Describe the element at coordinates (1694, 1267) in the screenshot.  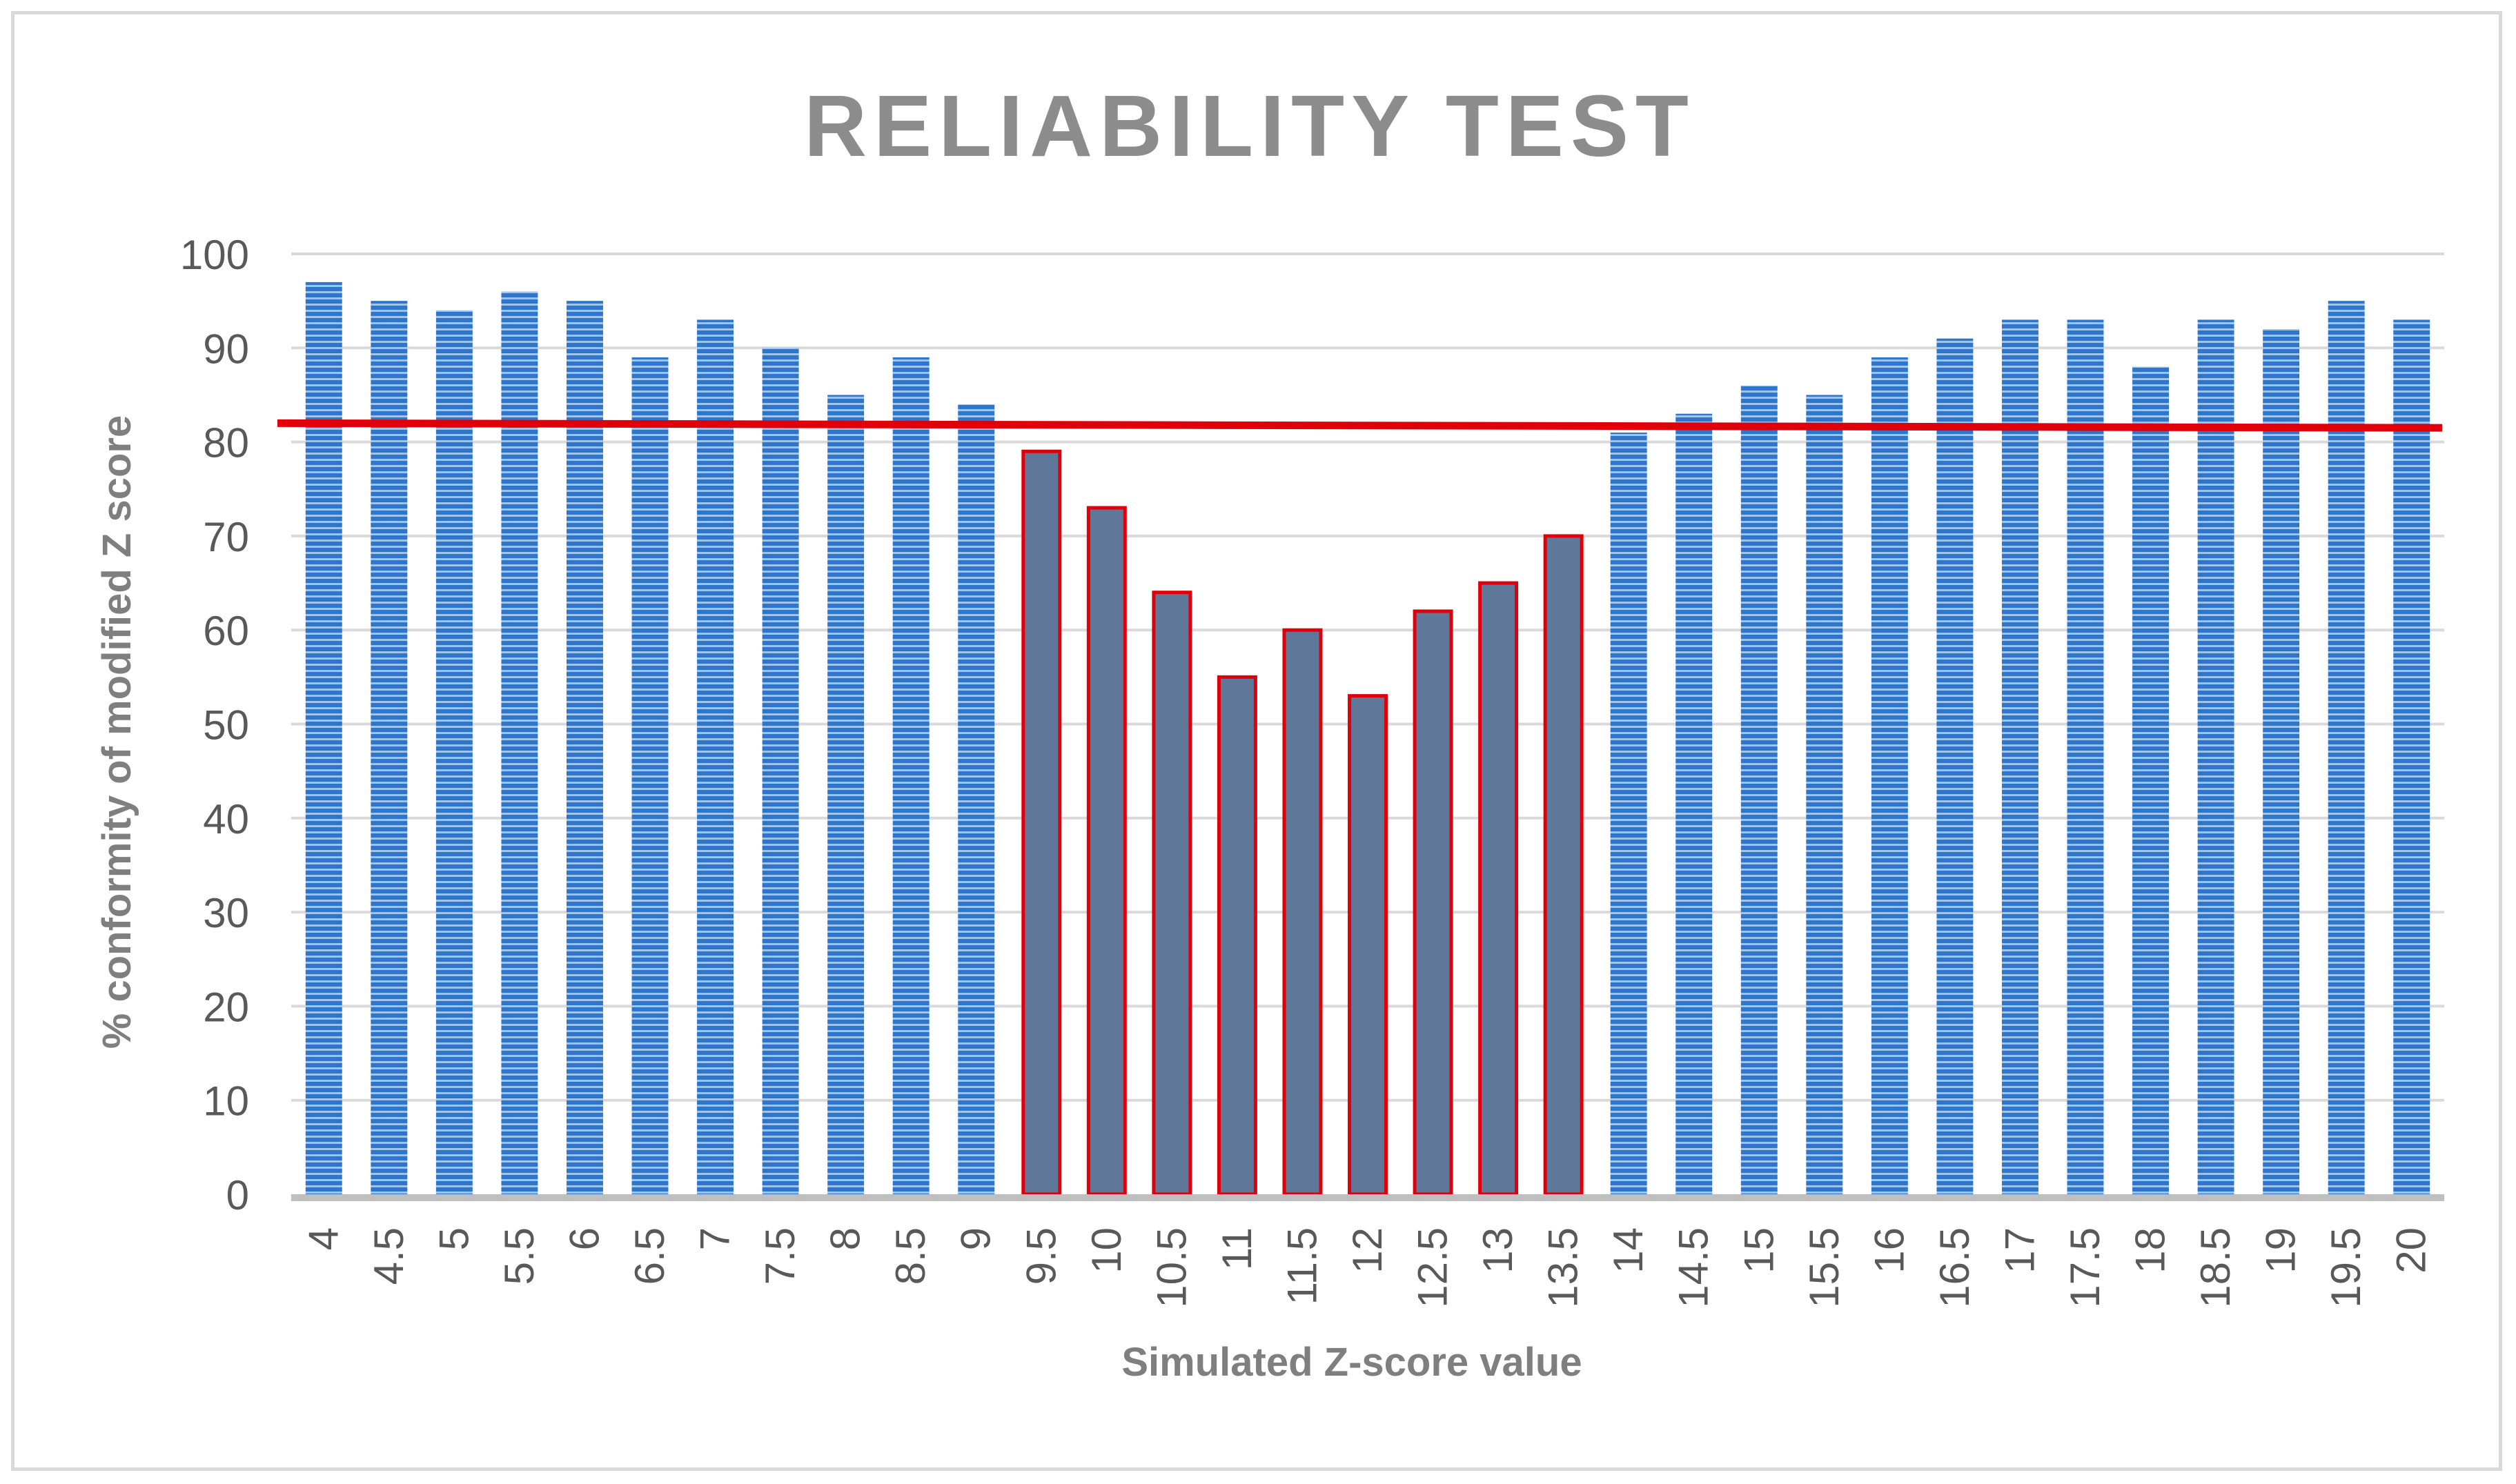
I see `x-tick-label-14-5: 14.5` at that location.